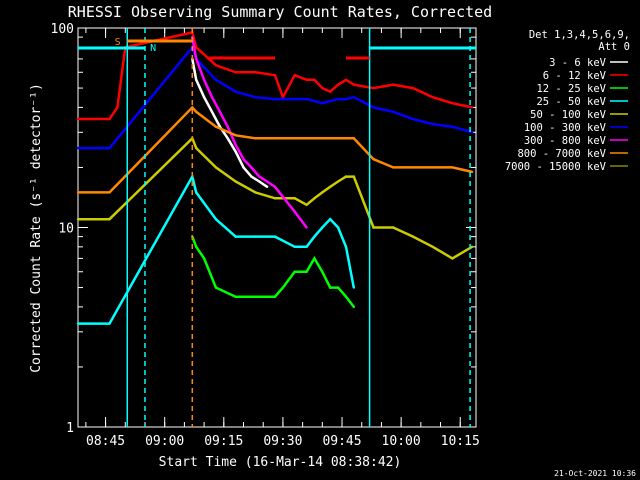 The image size is (640, 480). Describe the element at coordinates (153, 48) in the screenshot. I see `night-marker: N` at that location.